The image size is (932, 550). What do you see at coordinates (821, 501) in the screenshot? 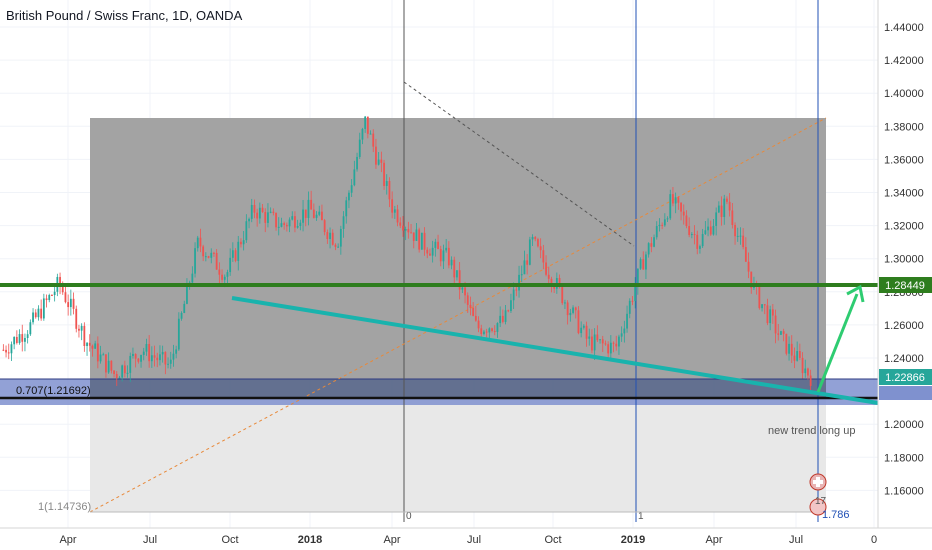
I see `event-counter: 17` at bounding box center [821, 501].